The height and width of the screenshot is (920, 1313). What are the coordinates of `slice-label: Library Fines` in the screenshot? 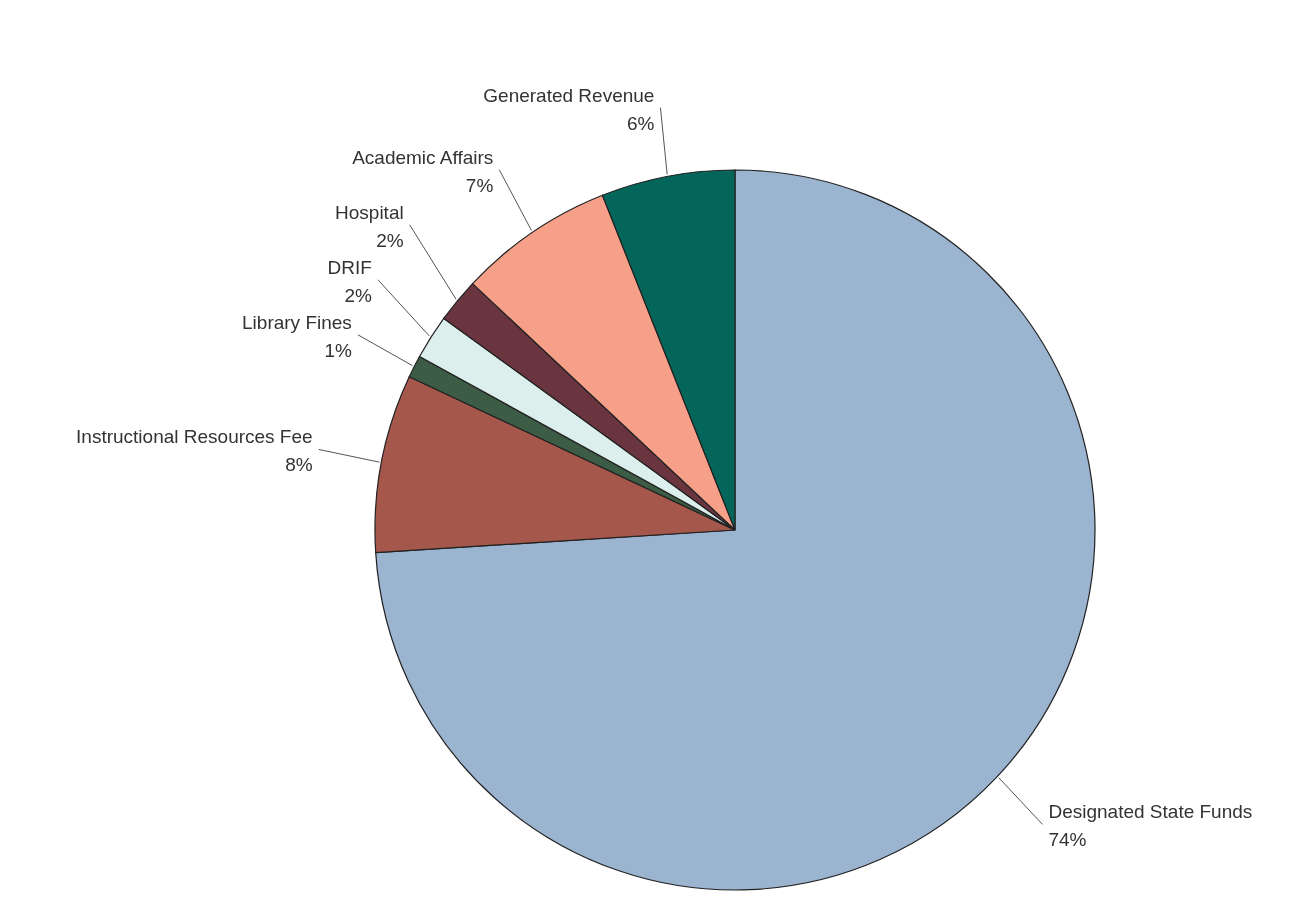 It's located at (297, 322).